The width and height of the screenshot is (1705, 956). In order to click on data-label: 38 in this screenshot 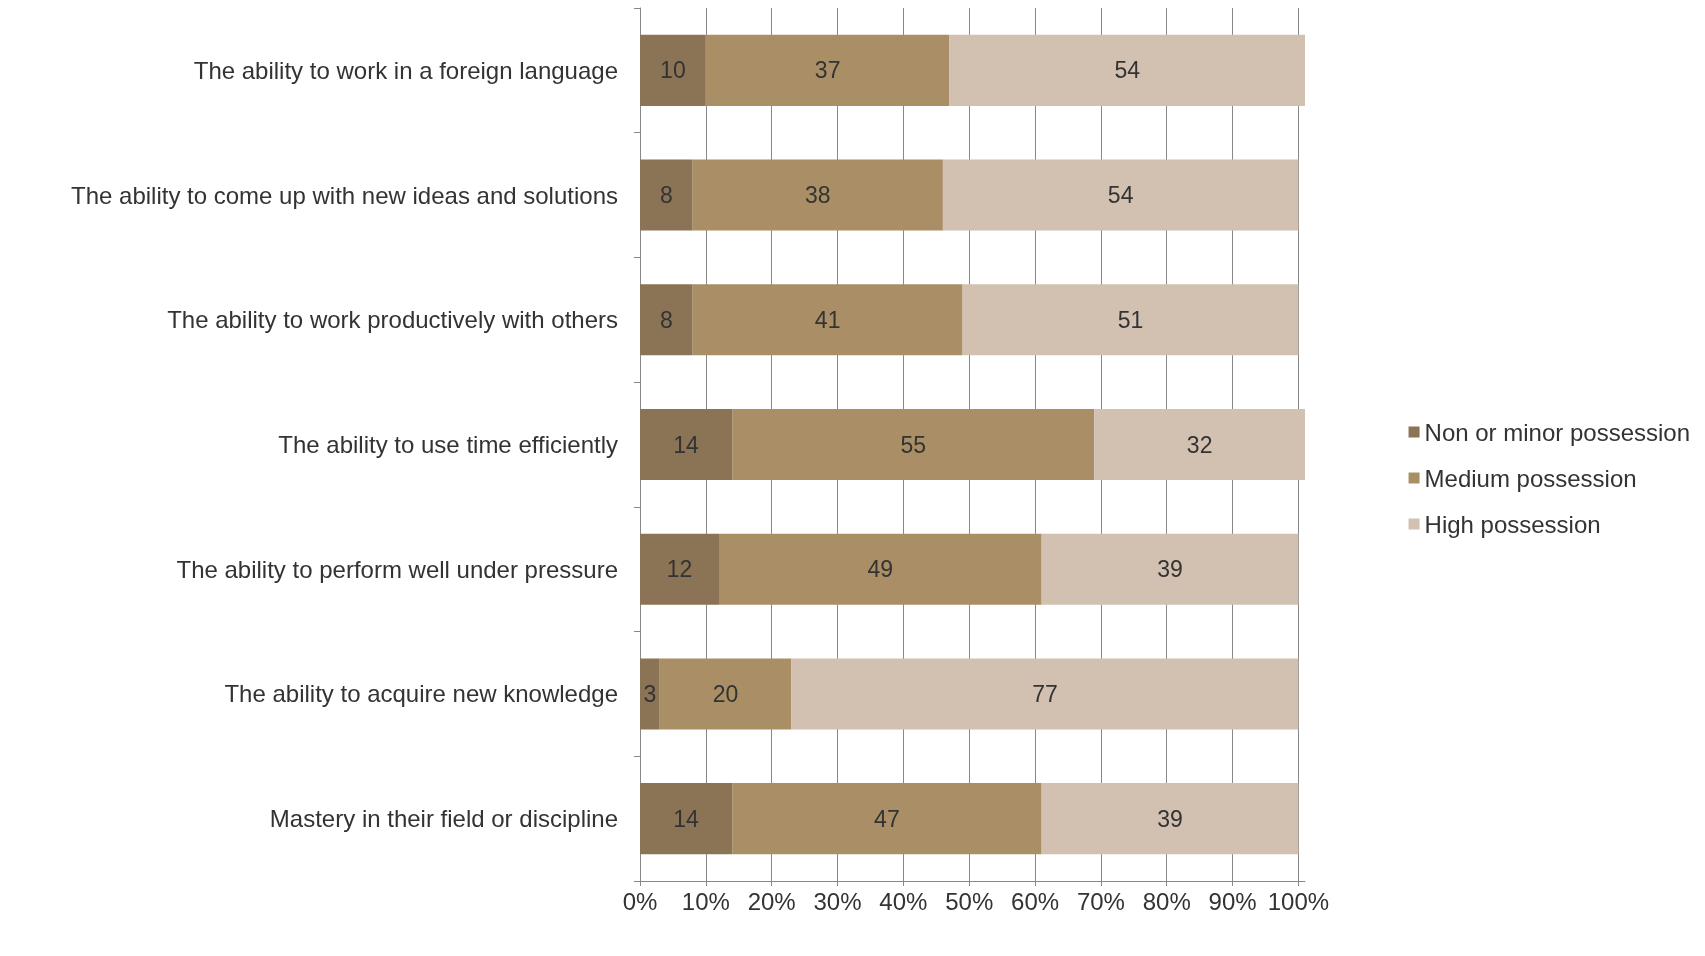, I will do `click(817, 195)`.